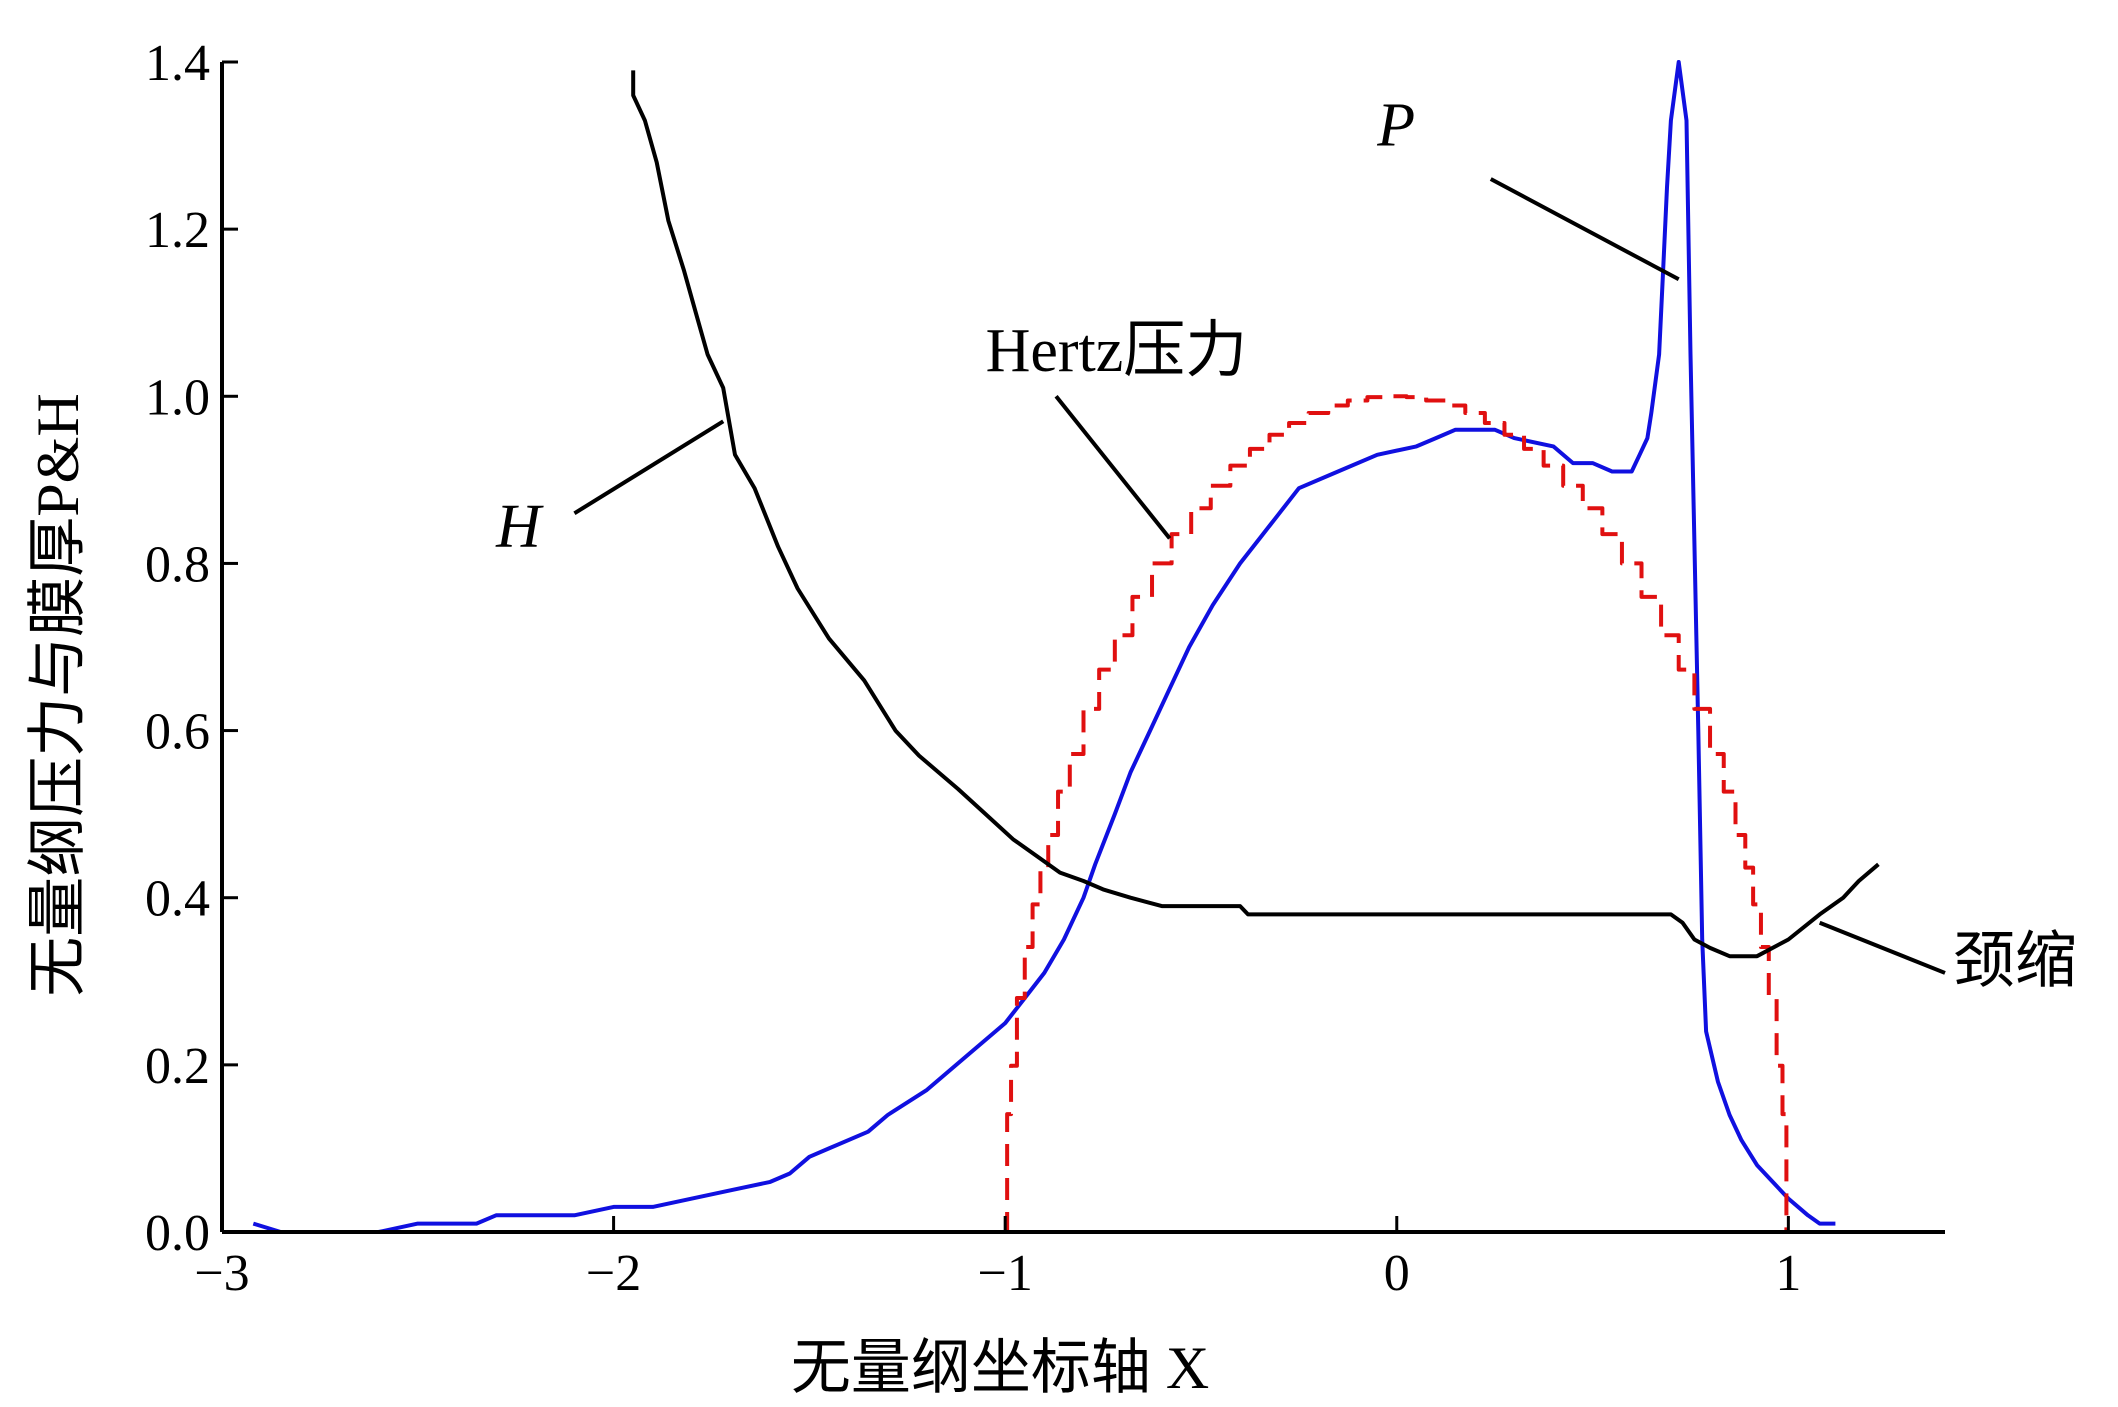  I want to click on x-ticks: −3 −2 −1 0 1, so click(997, 1259).